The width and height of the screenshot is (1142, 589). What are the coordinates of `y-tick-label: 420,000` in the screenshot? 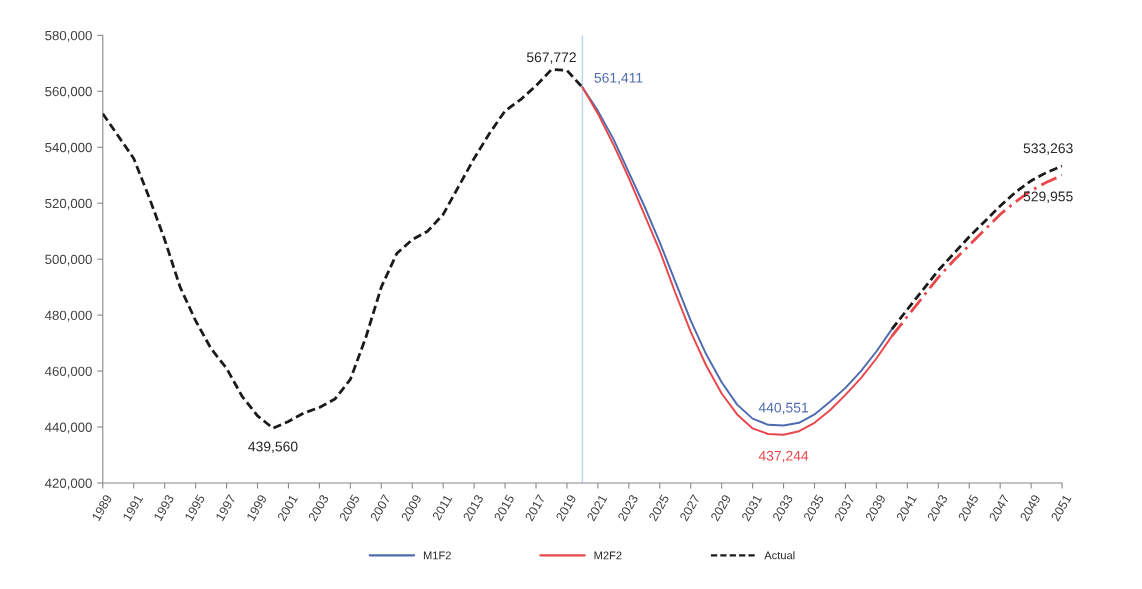 It's located at (68, 484).